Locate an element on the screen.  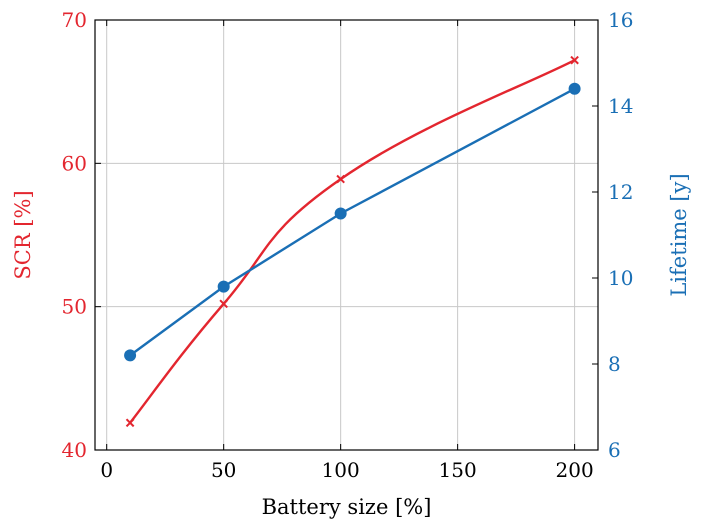
left-y-tick-label: 70 is located at coordinates (74, 20).